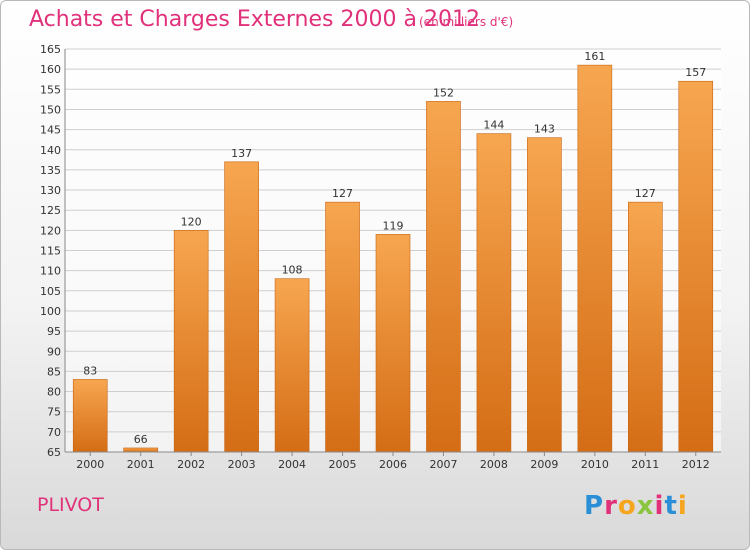  I want to click on x-tick-label: 2012, so click(696, 464).